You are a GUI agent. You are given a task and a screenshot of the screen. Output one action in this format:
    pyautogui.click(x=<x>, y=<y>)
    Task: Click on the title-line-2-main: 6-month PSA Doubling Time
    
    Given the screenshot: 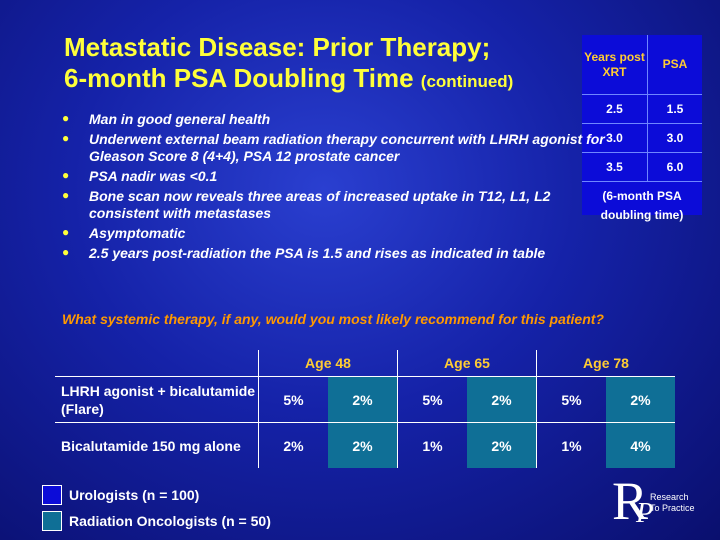 What is the action you would take?
    pyautogui.click(x=239, y=78)
    